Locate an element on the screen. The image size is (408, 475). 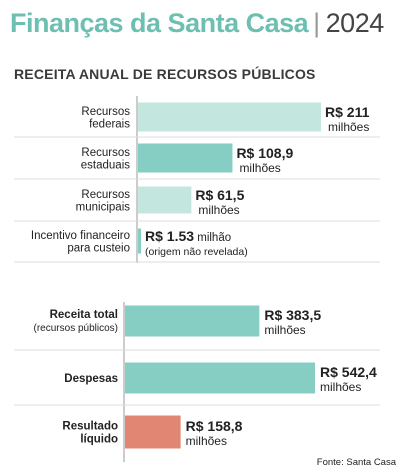
title-text: Finanças da Santa Casa is located at coordinates (159, 23).